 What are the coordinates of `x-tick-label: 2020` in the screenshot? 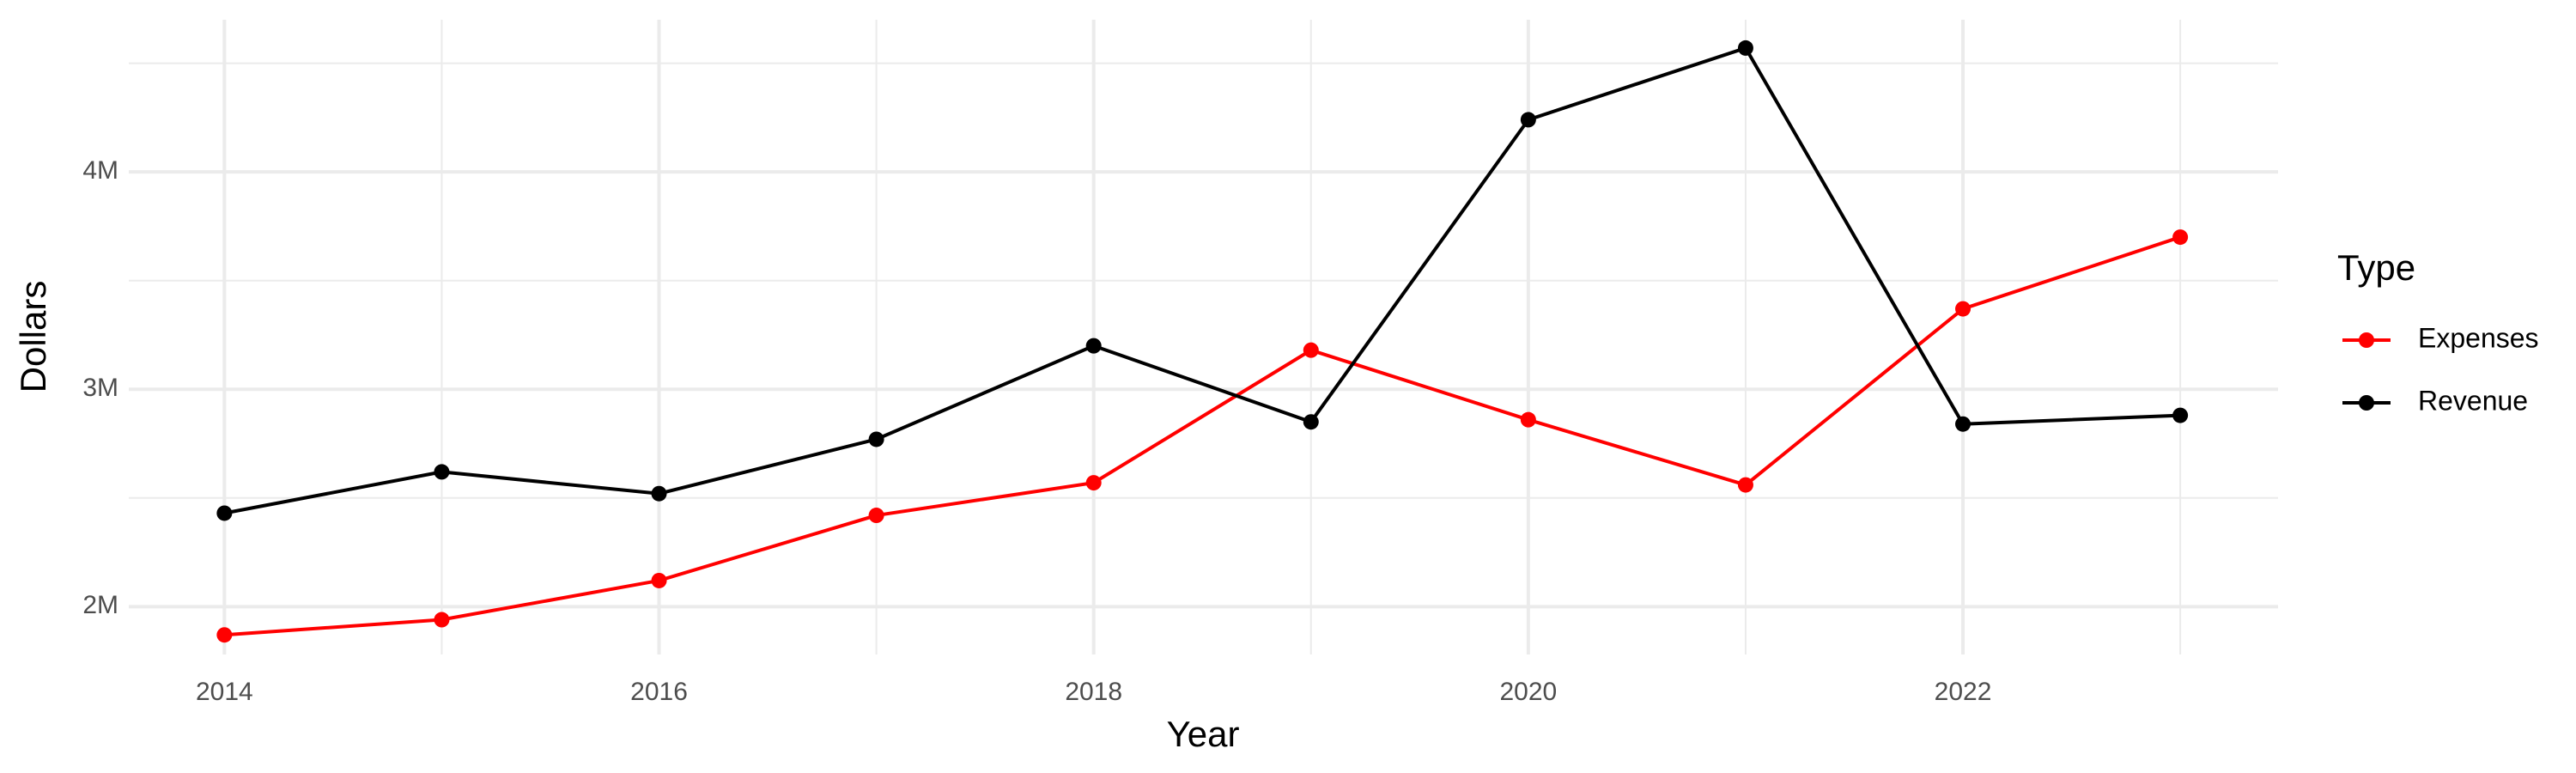 It's located at (1528, 692).